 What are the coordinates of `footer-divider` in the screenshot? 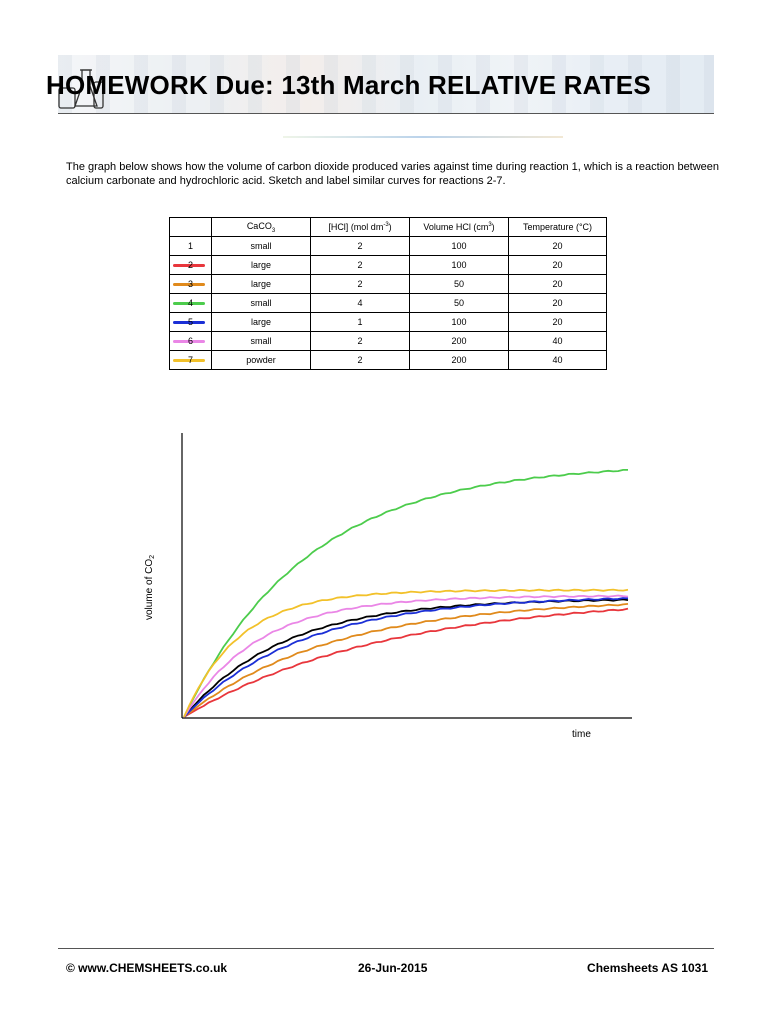 It's located at (386, 948).